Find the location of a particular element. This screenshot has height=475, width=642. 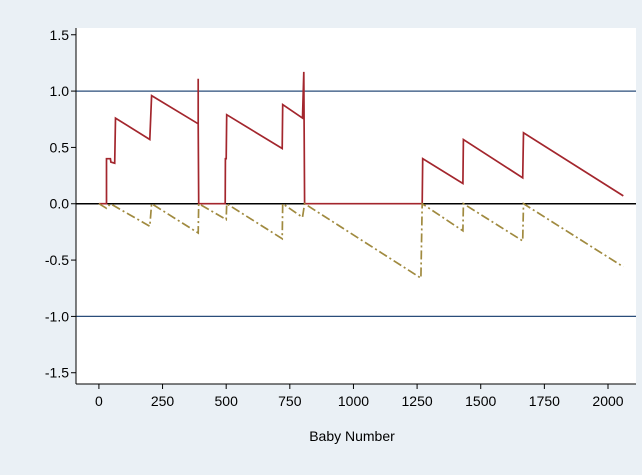

y-axis-ticks: 1.5 1.0 0.5 0.0 -0.5 -1.0 -1.5 is located at coordinates (60, 204).